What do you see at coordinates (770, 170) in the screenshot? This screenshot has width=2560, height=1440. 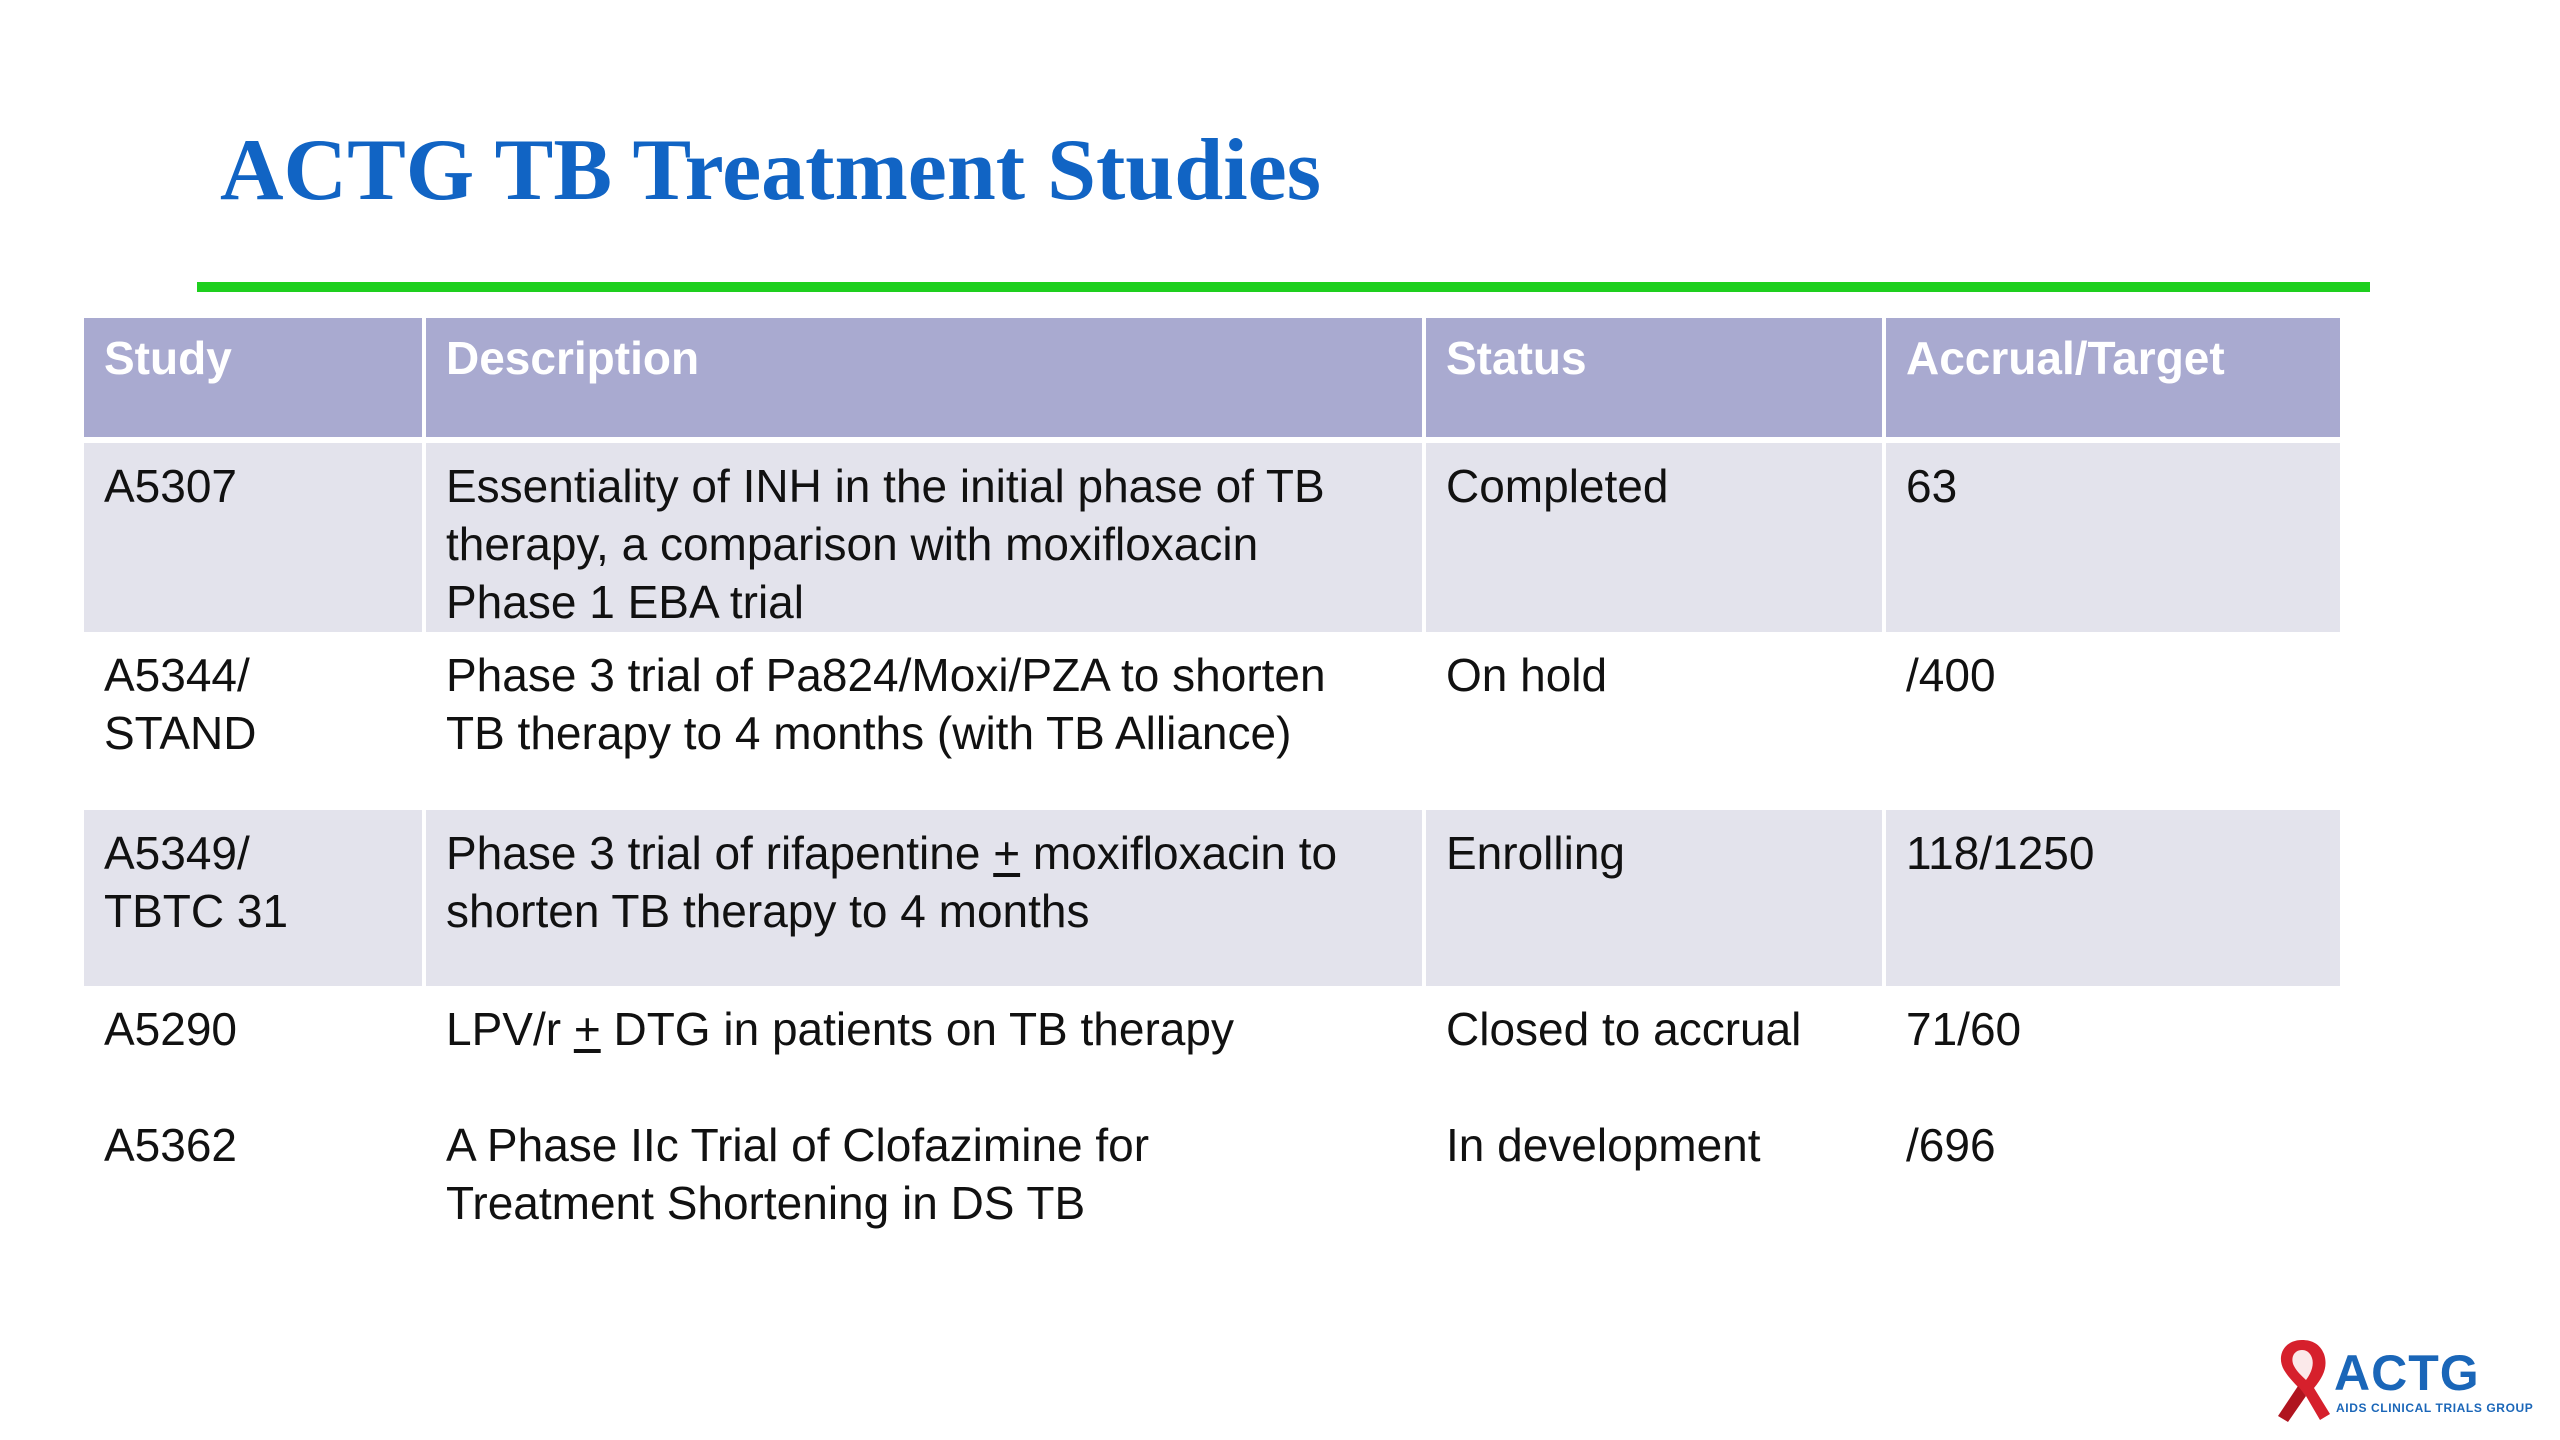 I see `slide-title: ACTG TB Treatment Studies` at bounding box center [770, 170].